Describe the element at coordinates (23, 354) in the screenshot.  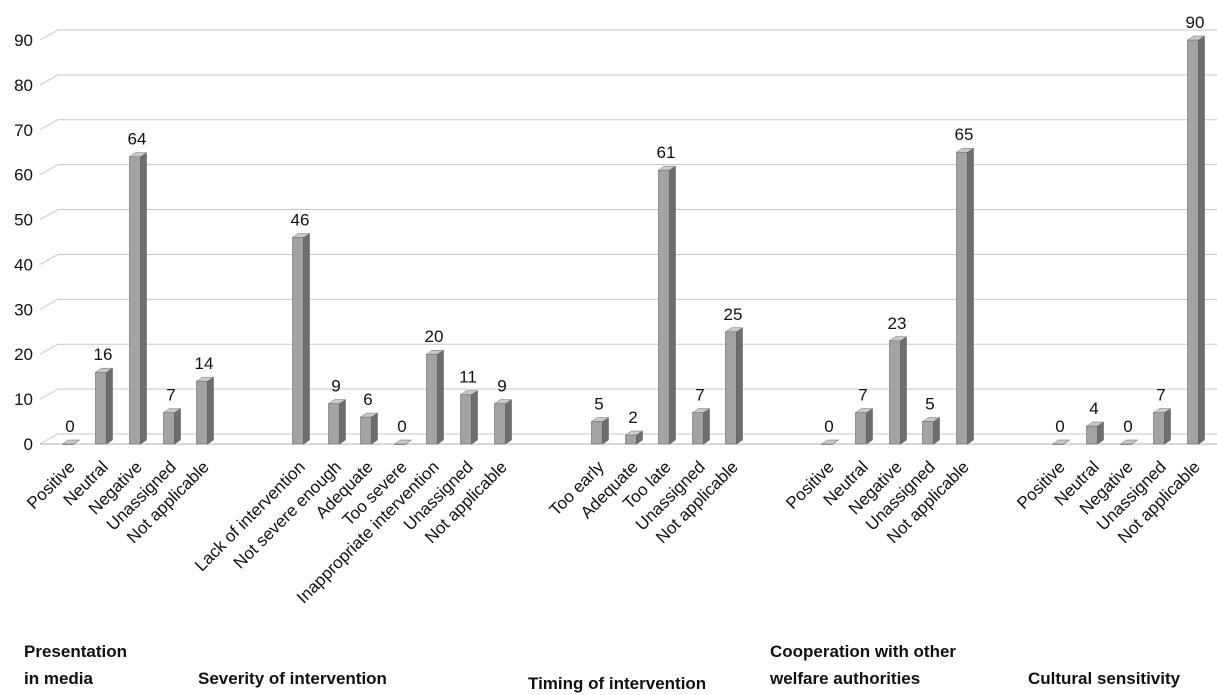
I see `y-tick-label: 20` at that location.